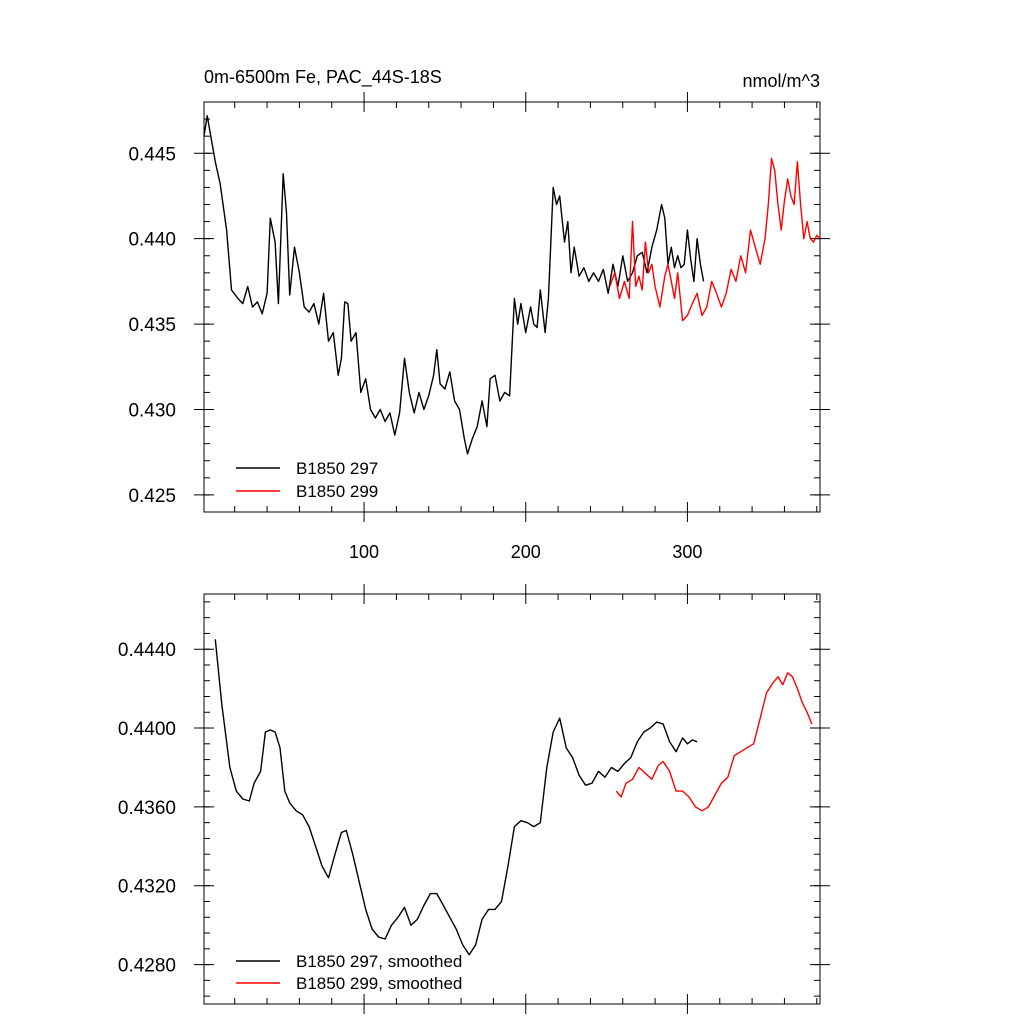  Describe the element at coordinates (337, 491) in the screenshot. I see `top-legend-label-2: B1850 299` at that location.